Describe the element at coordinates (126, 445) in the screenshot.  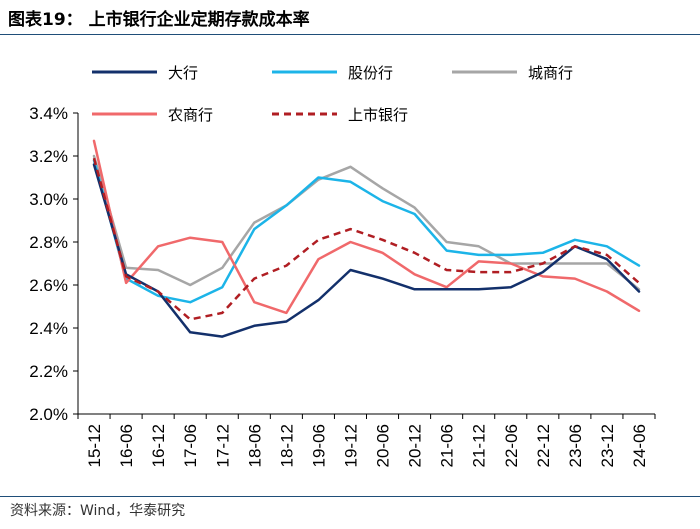
I see `x-tick-label: 16-06` at that location.